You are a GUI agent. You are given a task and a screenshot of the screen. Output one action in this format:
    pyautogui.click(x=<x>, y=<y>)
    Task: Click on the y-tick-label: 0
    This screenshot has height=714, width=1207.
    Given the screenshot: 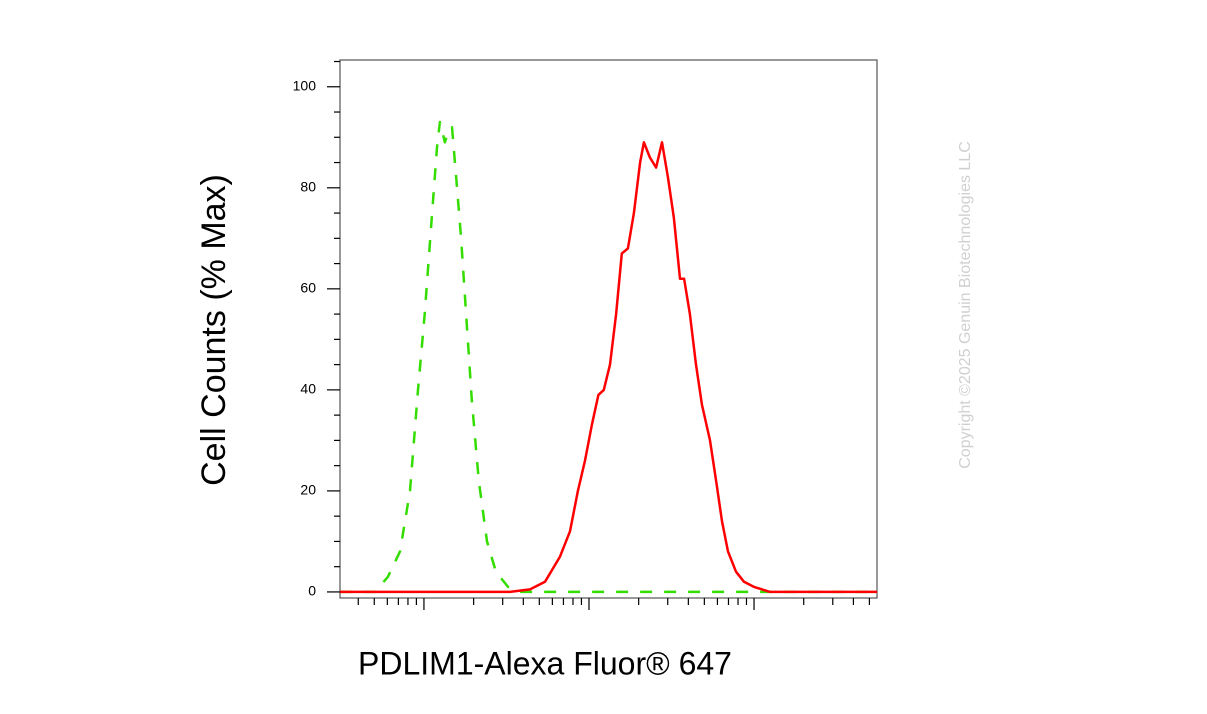 What is the action you would take?
    pyautogui.click(x=312, y=591)
    